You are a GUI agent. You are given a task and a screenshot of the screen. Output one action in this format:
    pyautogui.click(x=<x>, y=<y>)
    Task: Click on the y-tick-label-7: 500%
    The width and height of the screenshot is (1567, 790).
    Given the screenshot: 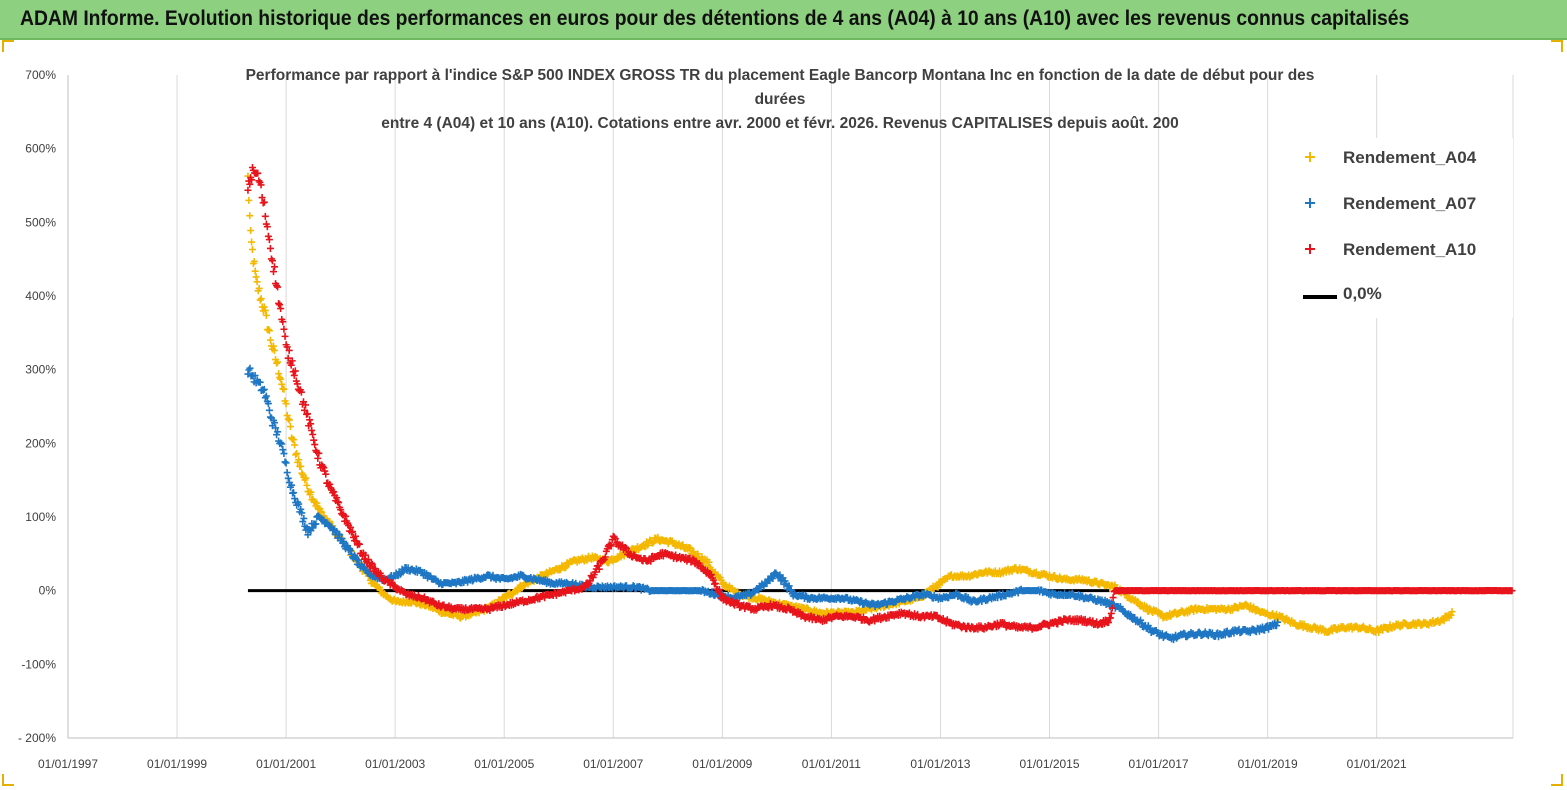 What is the action you would take?
    pyautogui.click(x=40, y=222)
    